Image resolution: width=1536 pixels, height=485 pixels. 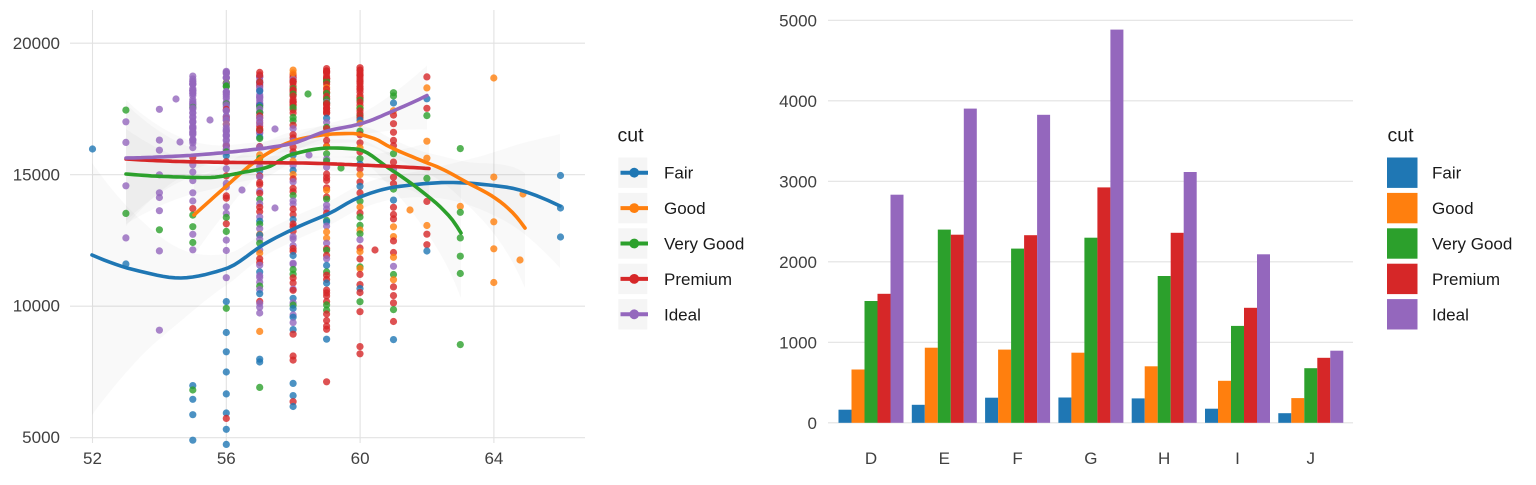 I want to click on svg-text: 3000, so click(x=798, y=181).